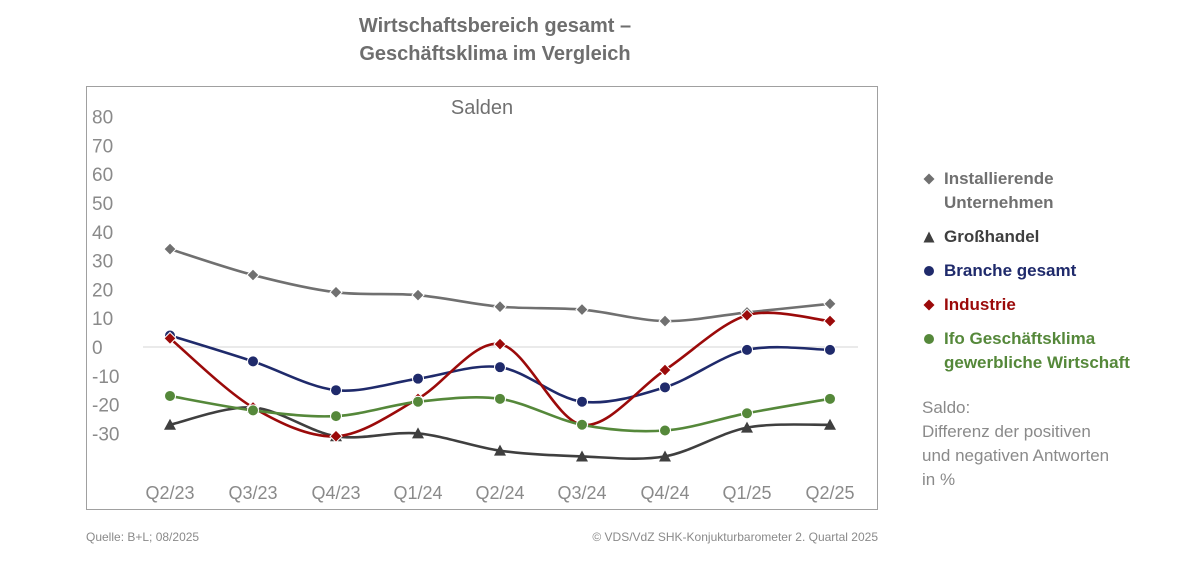 The height and width of the screenshot is (566, 1200). Describe the element at coordinates (102, 175) in the screenshot. I see `y-tick-label: 60` at that location.